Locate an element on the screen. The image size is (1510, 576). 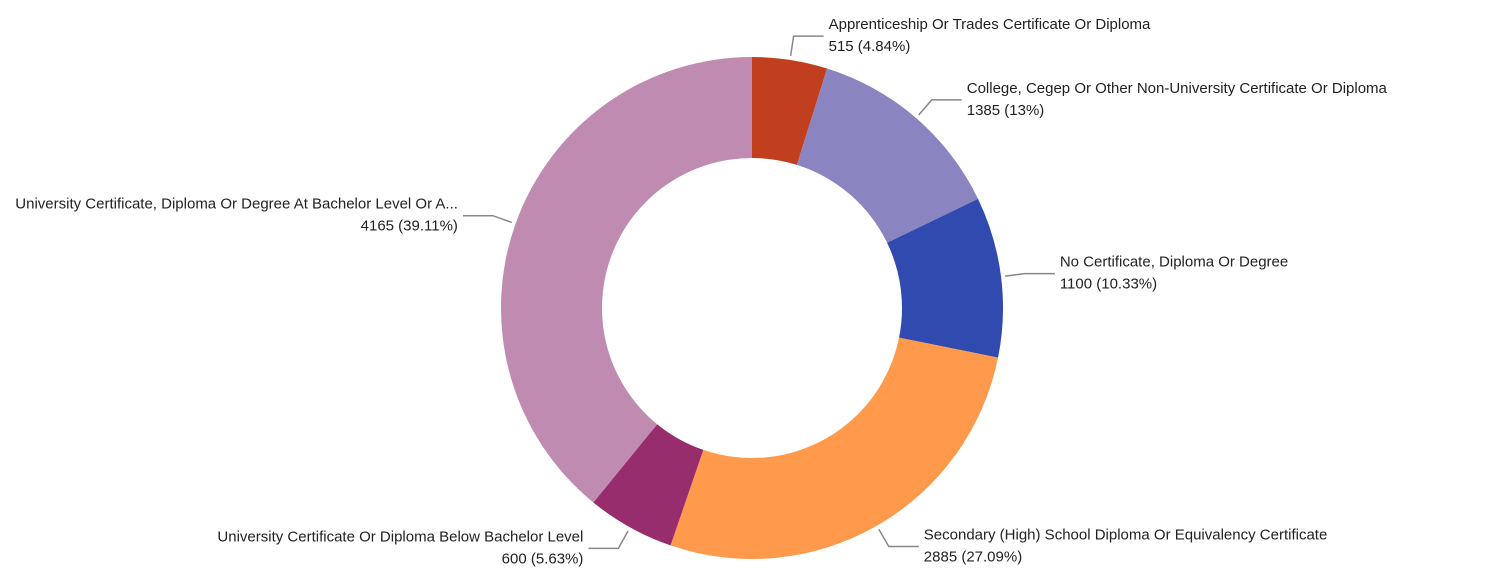
value-label: 600 (5.63%) is located at coordinates (543, 558).